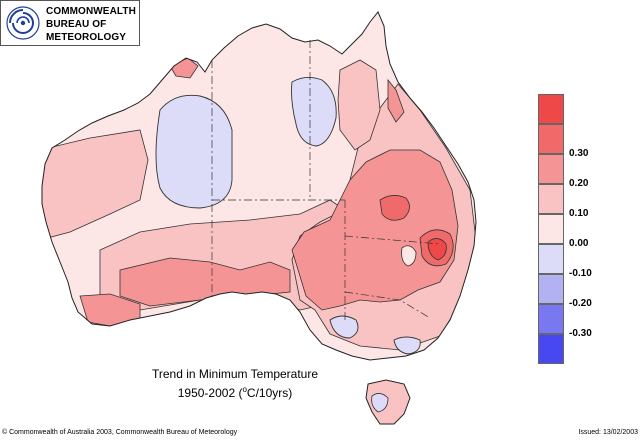  Describe the element at coordinates (359, 105) in the screenshot. I see `zone-north-warm` at that location.